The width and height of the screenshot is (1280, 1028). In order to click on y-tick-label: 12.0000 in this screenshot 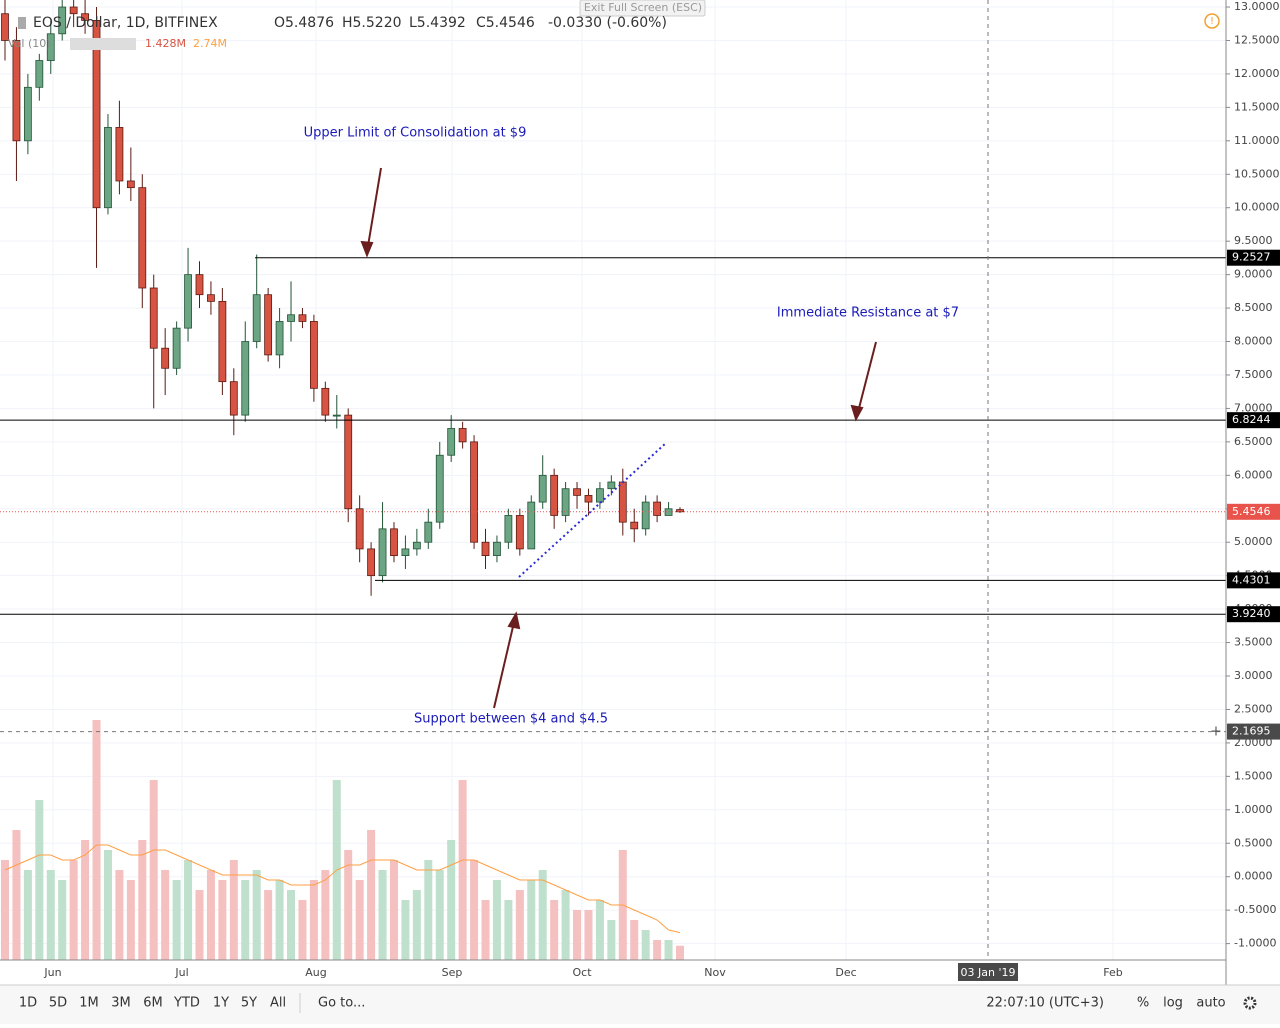, I will do `click(1257, 73)`.